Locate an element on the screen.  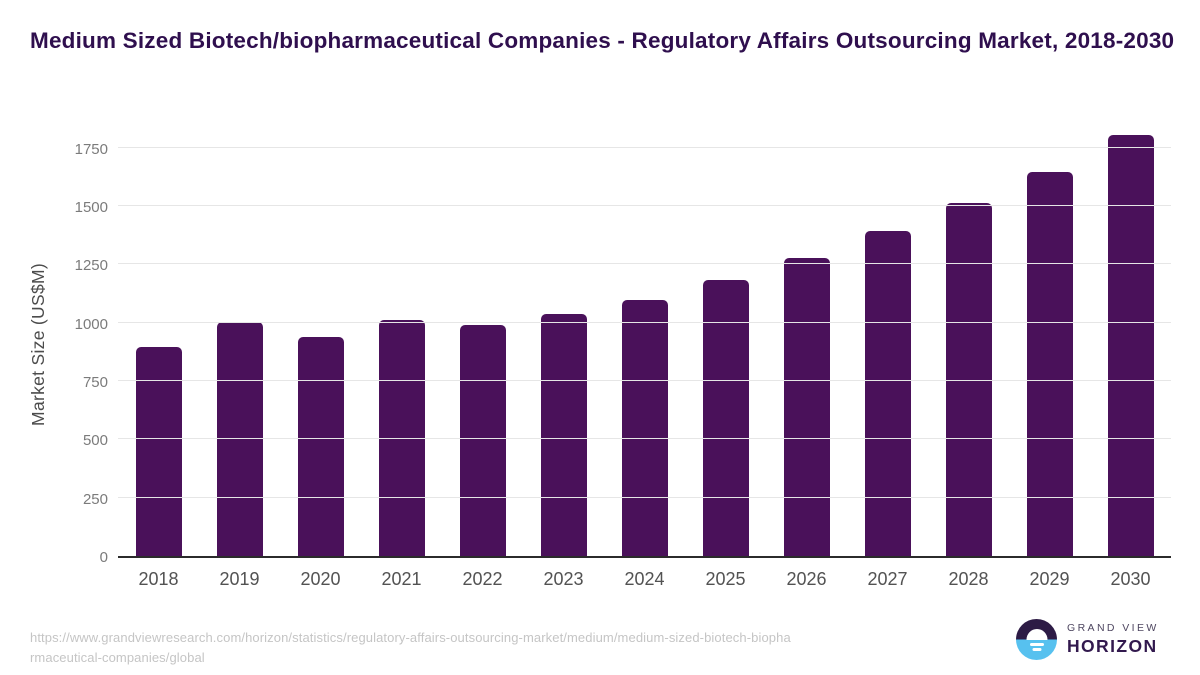
y-tick-label: 250 is located at coordinates (95, 499).